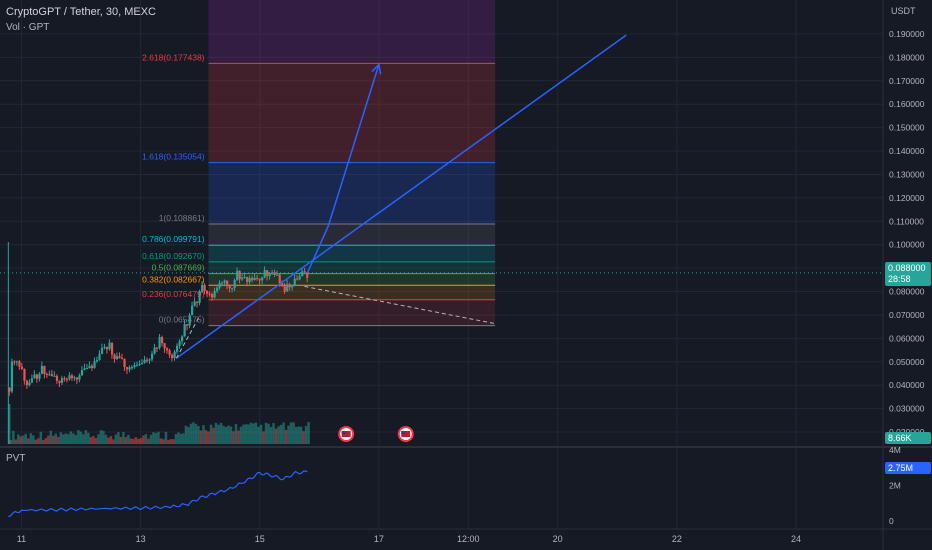  What do you see at coordinates (16, 458) in the screenshot?
I see `pvt-indicator-label: PVT` at bounding box center [16, 458].